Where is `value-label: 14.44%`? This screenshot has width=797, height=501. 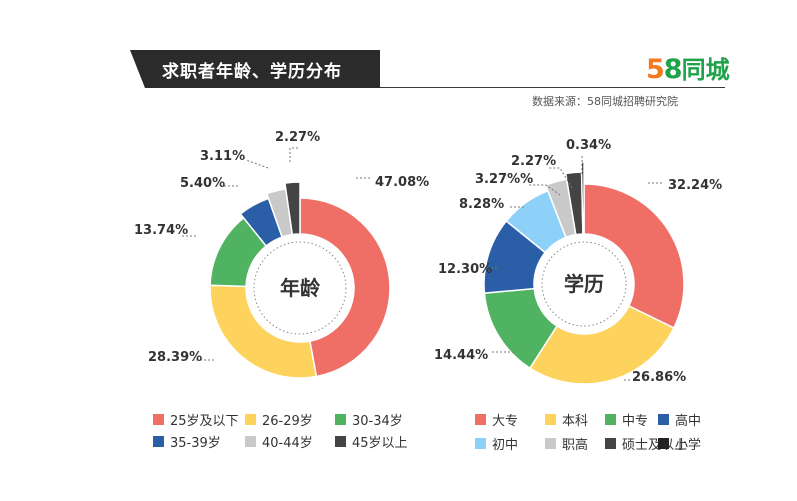
value-label: 14.44% is located at coordinates (461, 355).